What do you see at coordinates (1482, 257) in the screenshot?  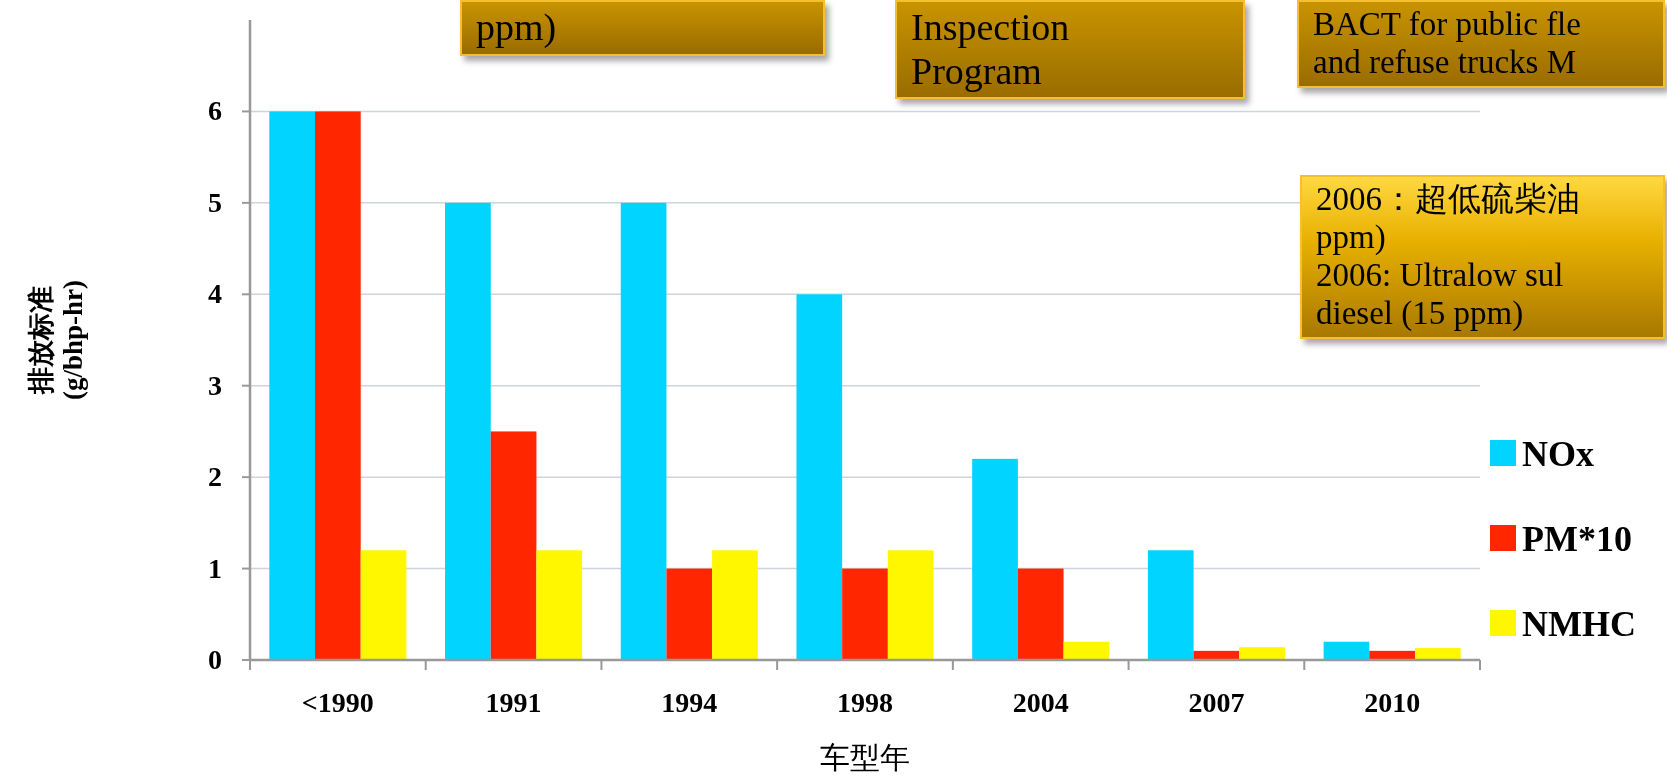 I see `annotation: 2006：超低硫柴油 ppm) 2006: Ultralow sul diesel (15 ppm)` at bounding box center [1482, 257].